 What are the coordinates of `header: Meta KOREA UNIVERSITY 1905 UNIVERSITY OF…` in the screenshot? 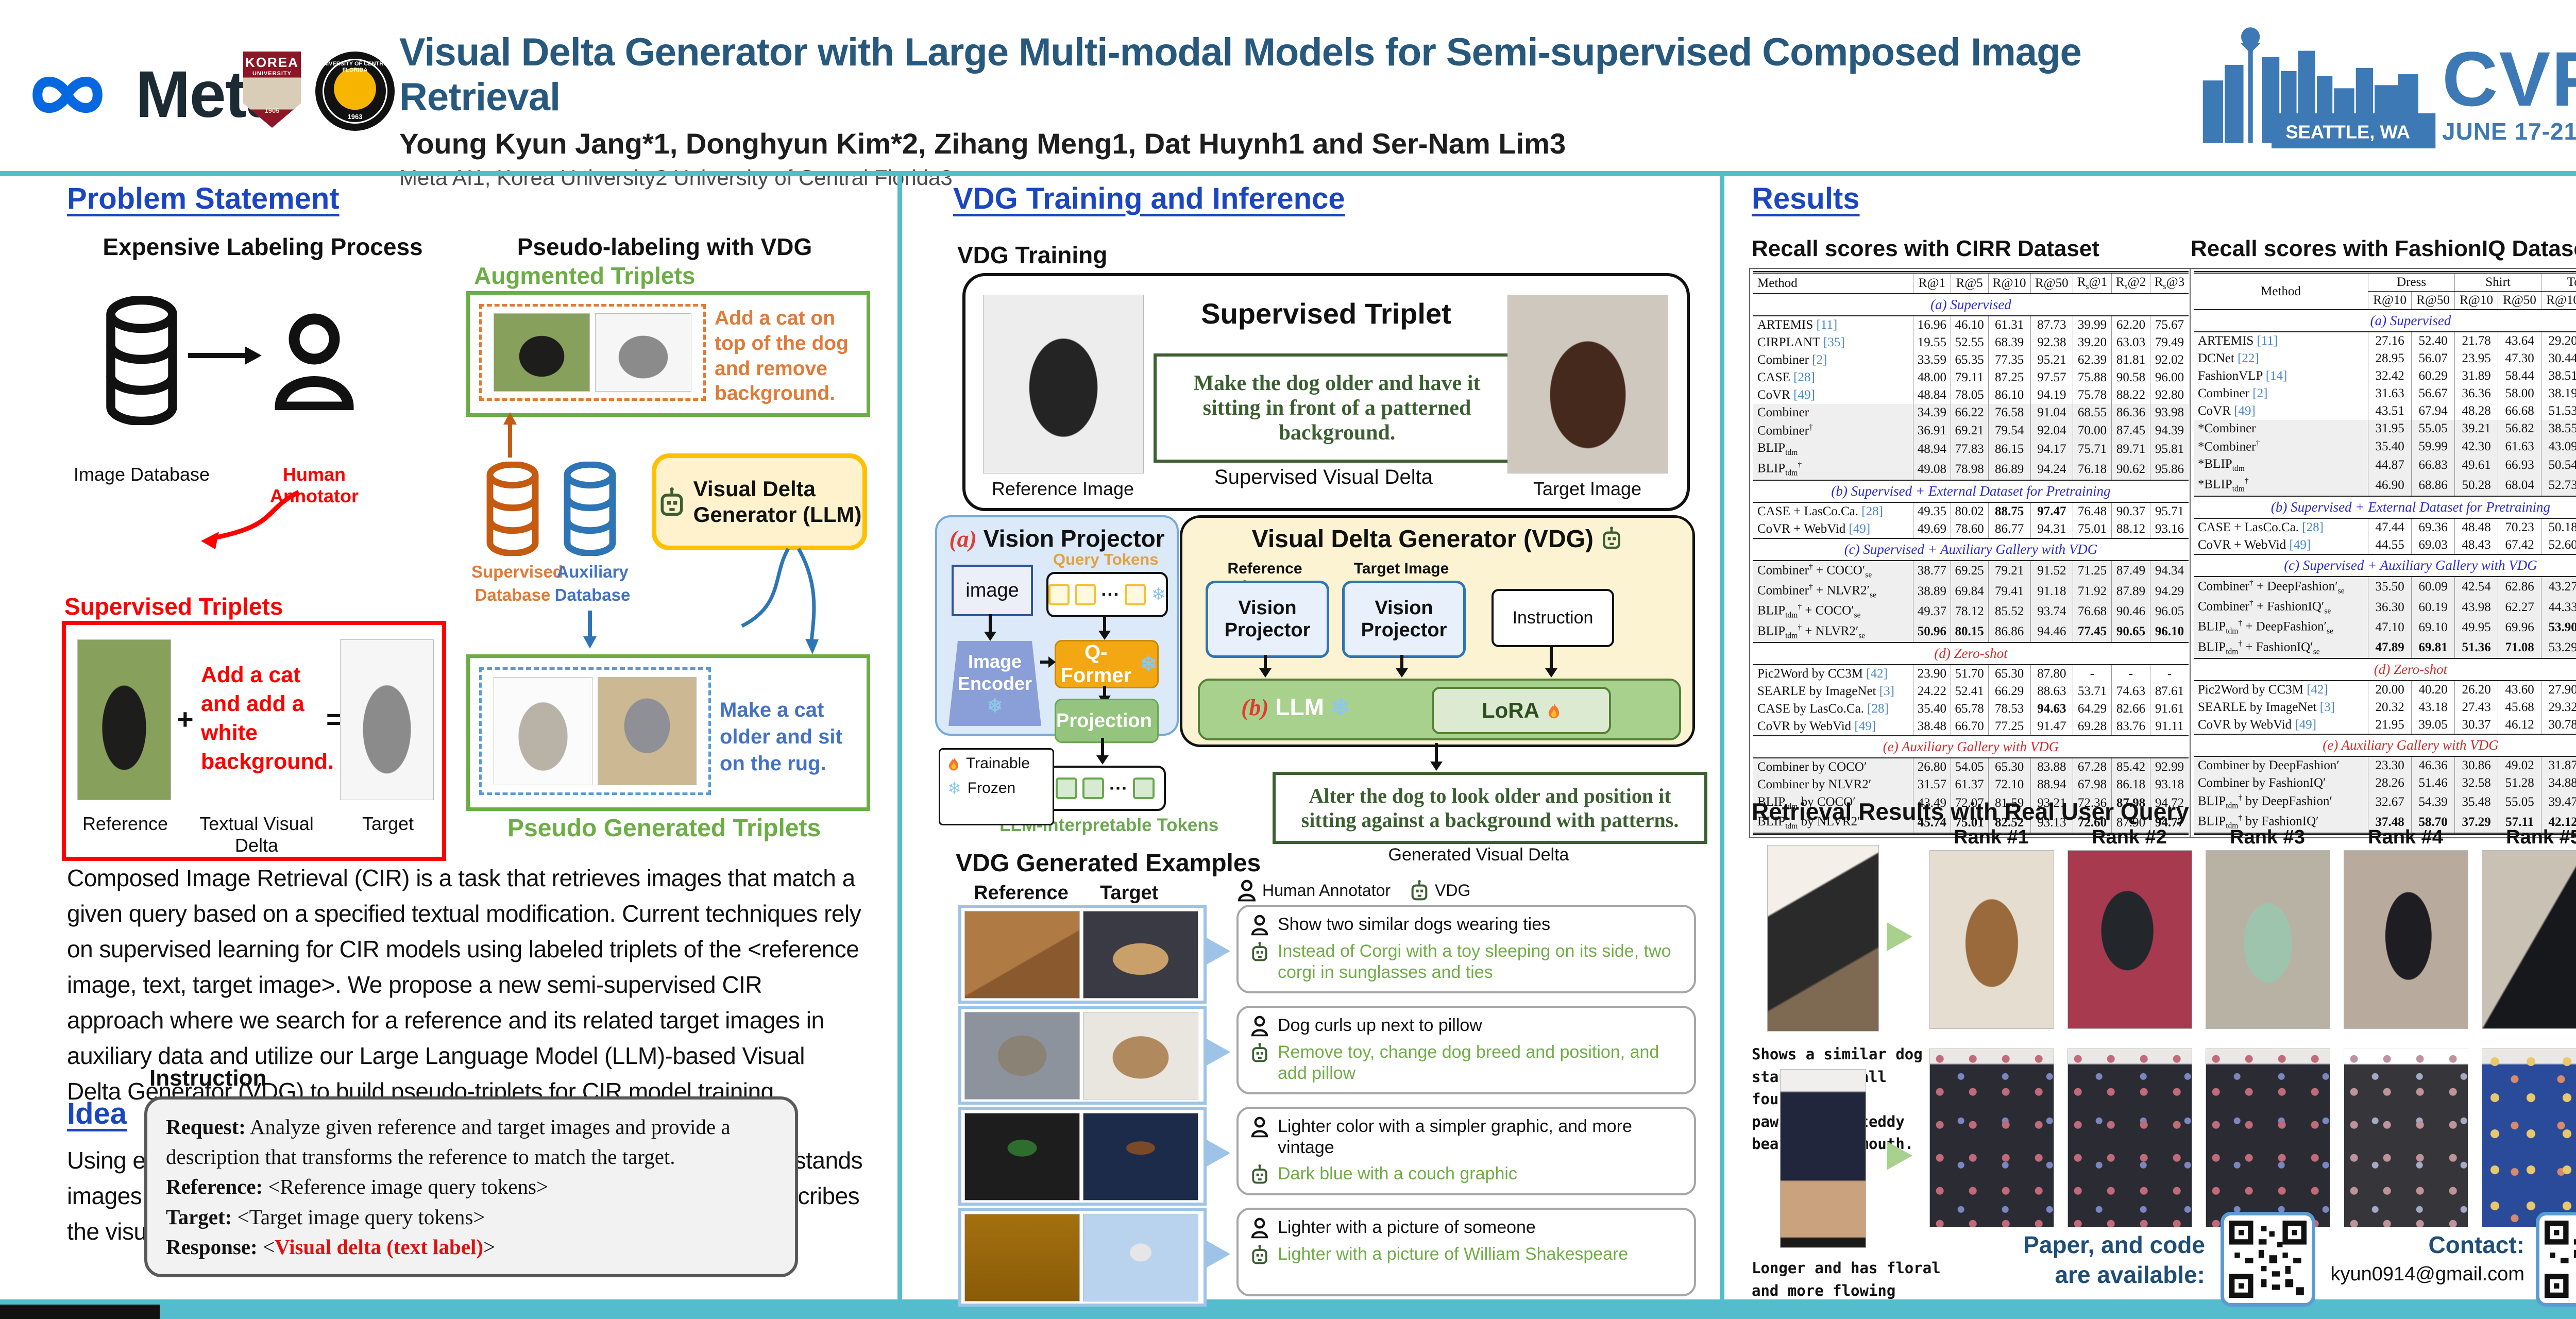 It's located at (1288, 95).